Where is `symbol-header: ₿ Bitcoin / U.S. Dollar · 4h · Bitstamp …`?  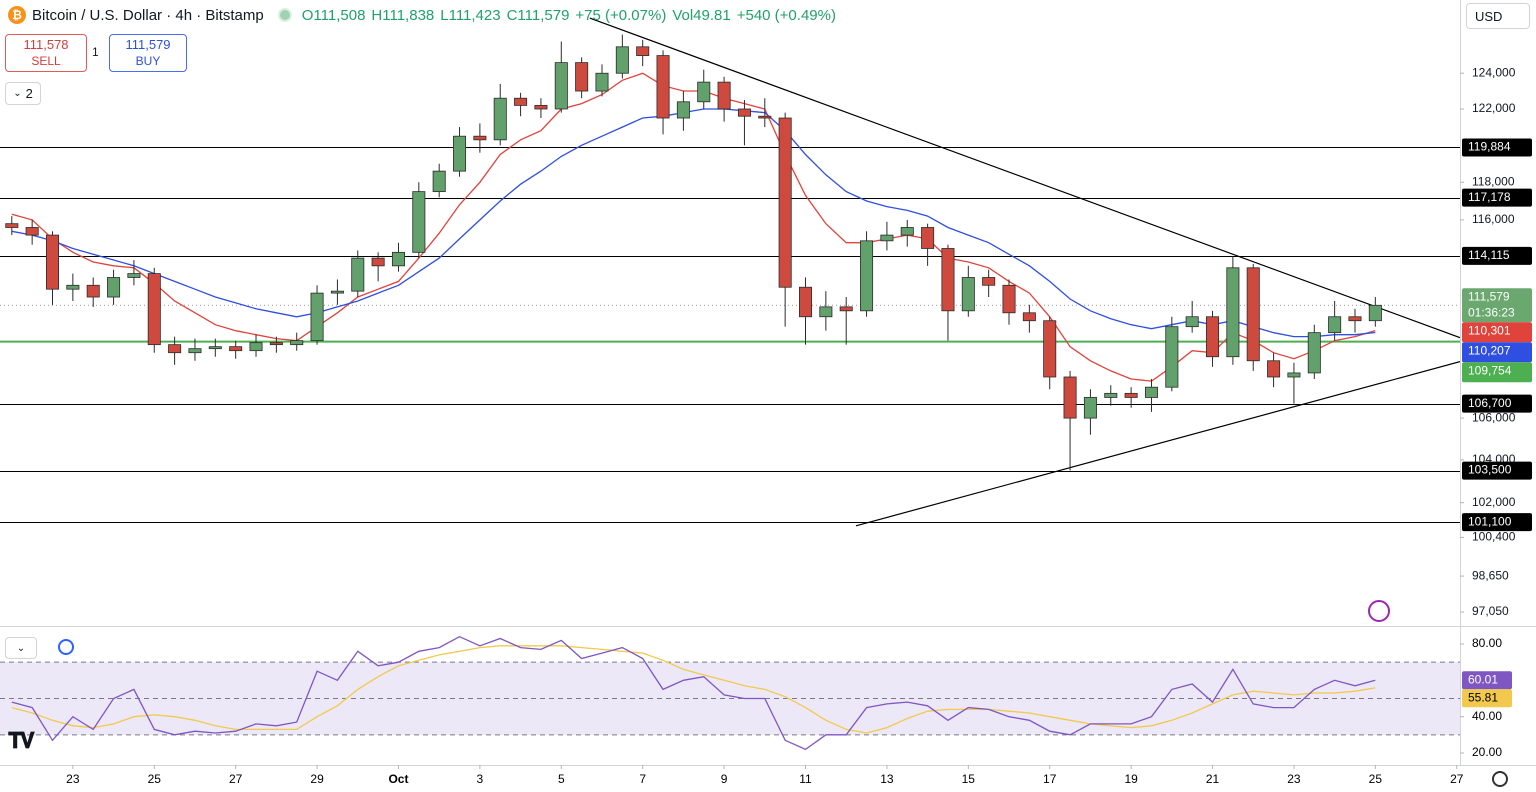 symbol-header: ₿ Bitcoin / U.S. Dollar · 4h · Bitstamp … is located at coordinates (422, 15).